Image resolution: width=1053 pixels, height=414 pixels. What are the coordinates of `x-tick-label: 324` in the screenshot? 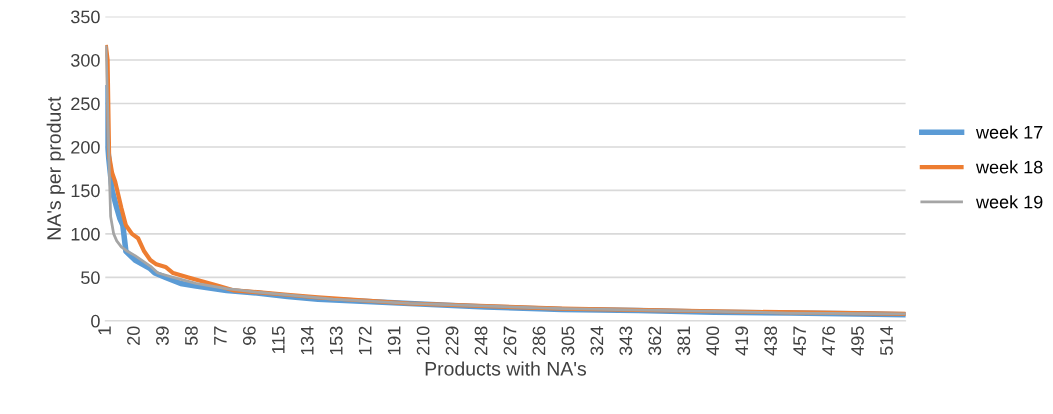 It's located at (597, 341).